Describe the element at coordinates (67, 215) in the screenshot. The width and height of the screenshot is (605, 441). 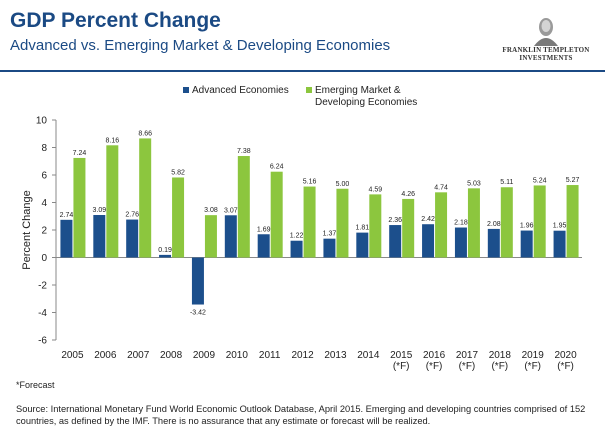
I see `data-label-advanced: 2.74` at that location.